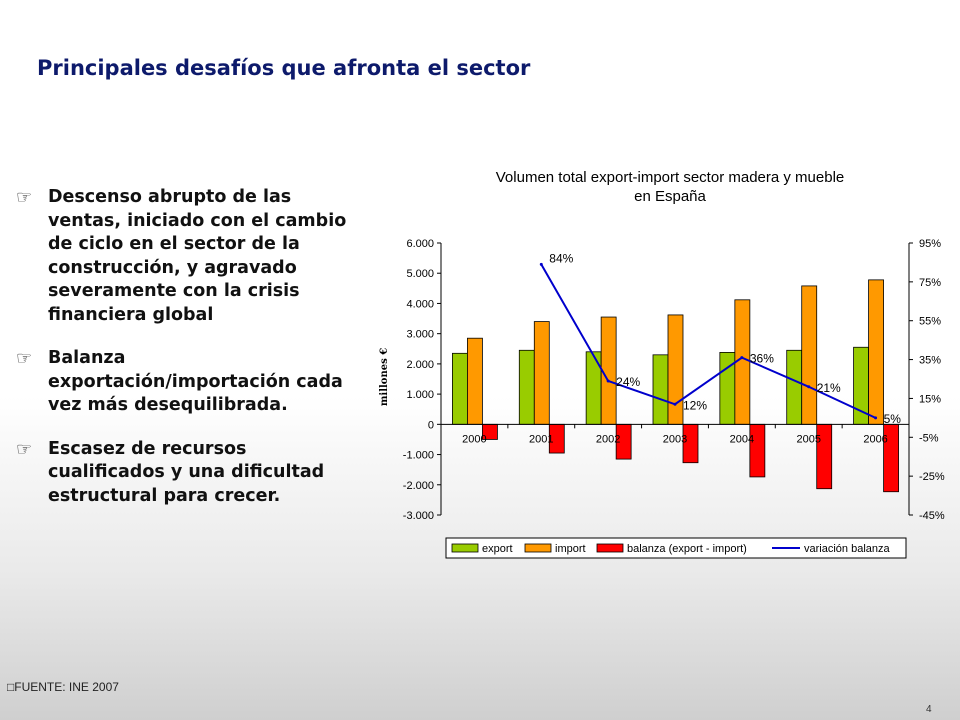 This screenshot has width=960, height=720. Describe the element at coordinates (431, 425) in the screenshot. I see `y-tick-label: 0` at that location.